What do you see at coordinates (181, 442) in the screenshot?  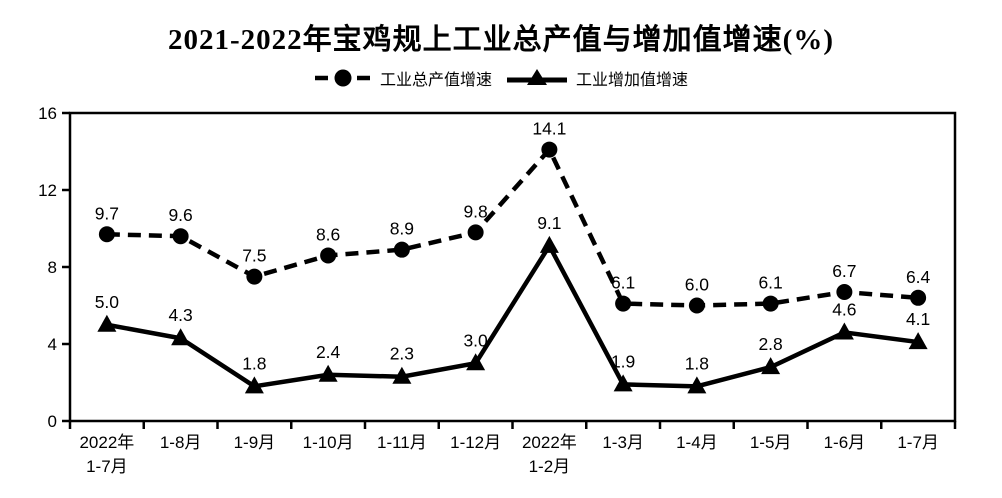 I see `x-tick-label: 1-8月` at bounding box center [181, 442].